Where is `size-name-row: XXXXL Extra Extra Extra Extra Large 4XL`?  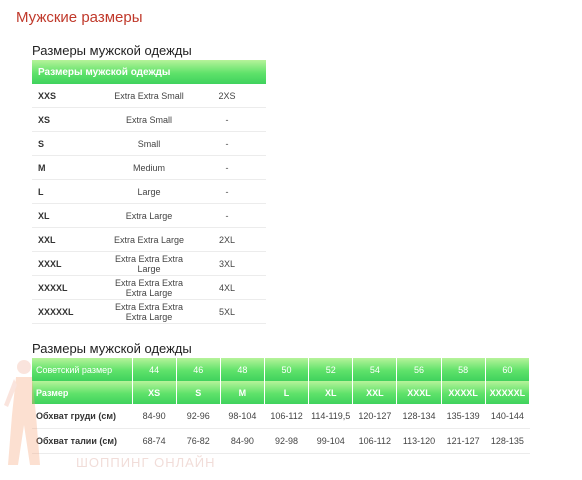
size-name-row: XXXXL Extra Extra Extra Extra Large 4XL is located at coordinates (149, 287).